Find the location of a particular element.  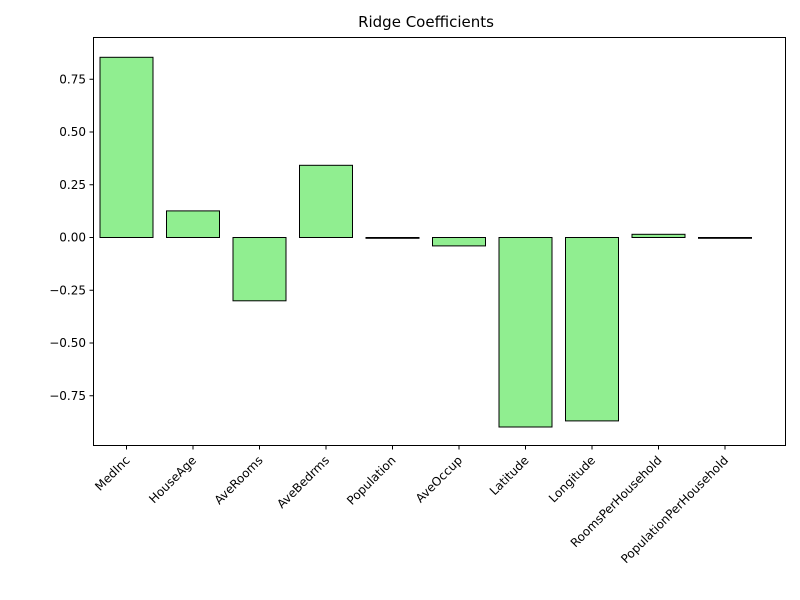

bar-houseage is located at coordinates (193, 224).